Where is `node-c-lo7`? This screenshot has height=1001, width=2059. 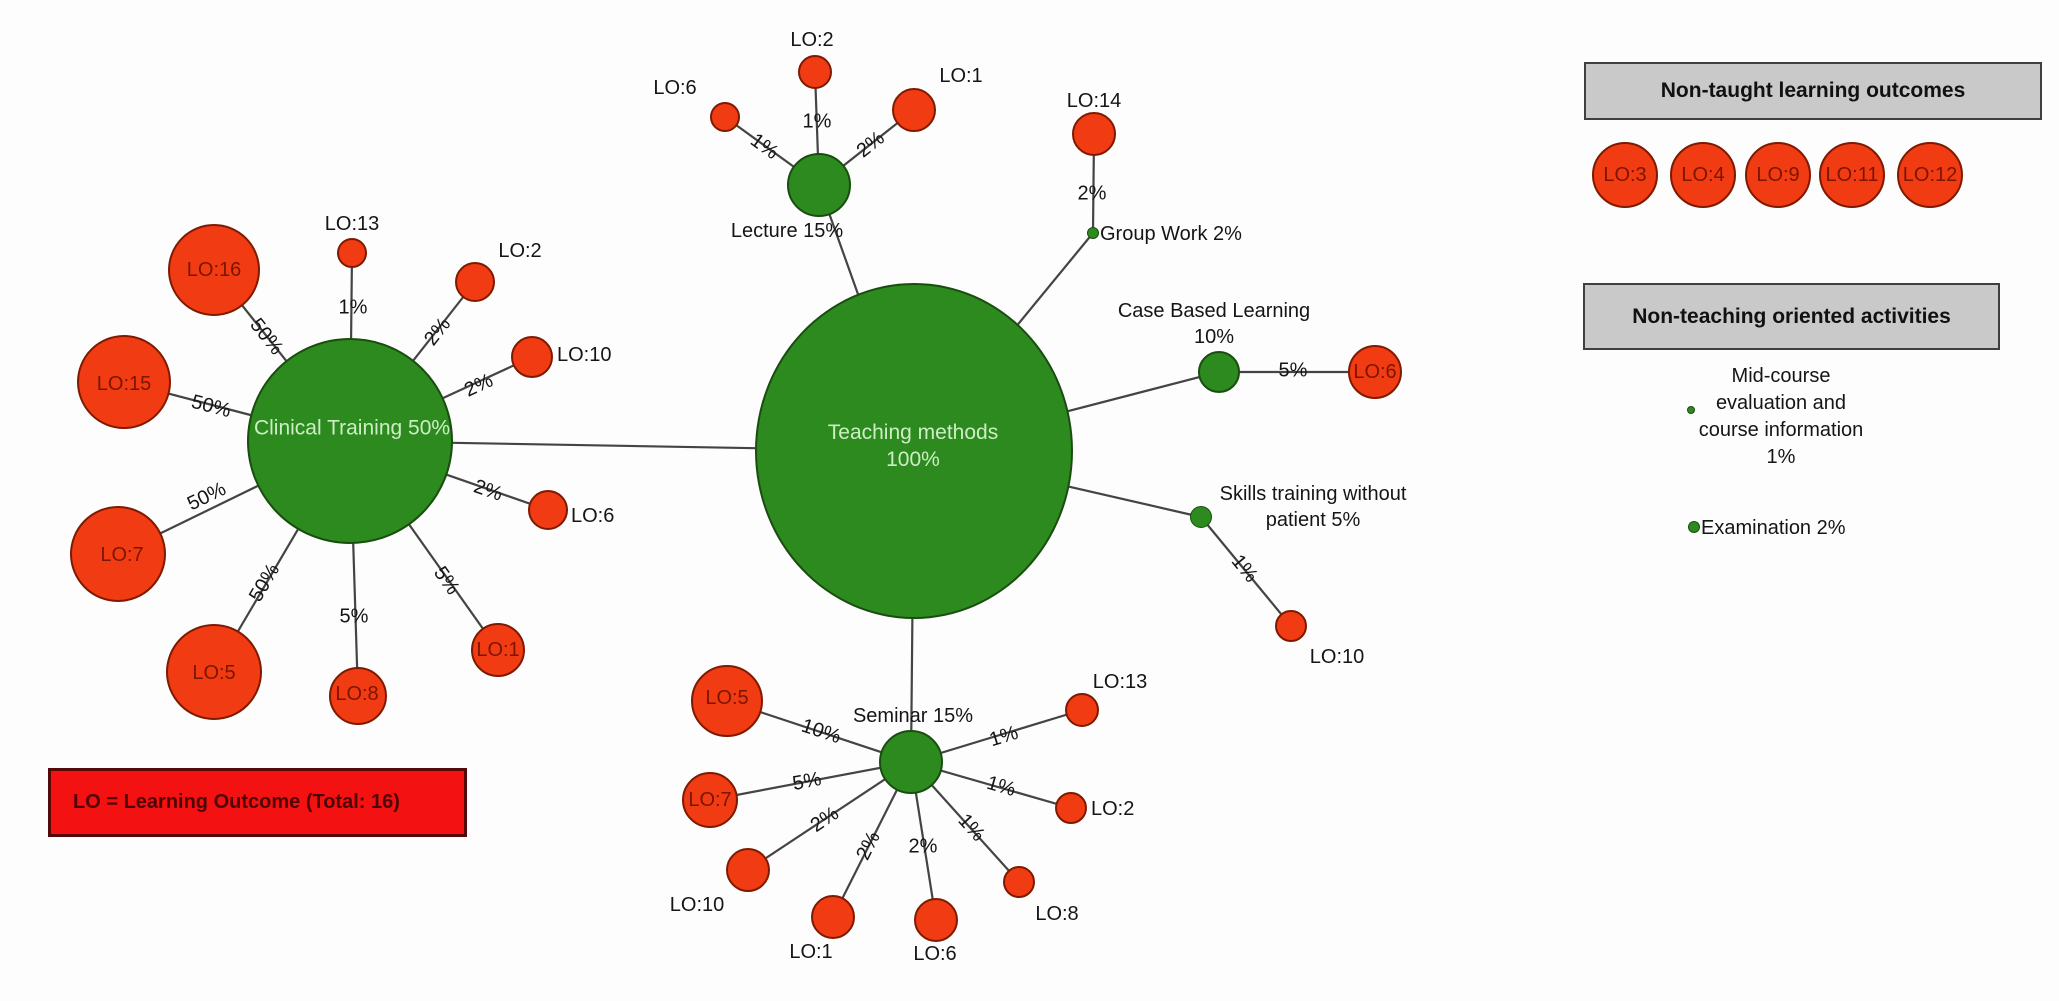
node-c-lo7 is located at coordinates (118, 554).